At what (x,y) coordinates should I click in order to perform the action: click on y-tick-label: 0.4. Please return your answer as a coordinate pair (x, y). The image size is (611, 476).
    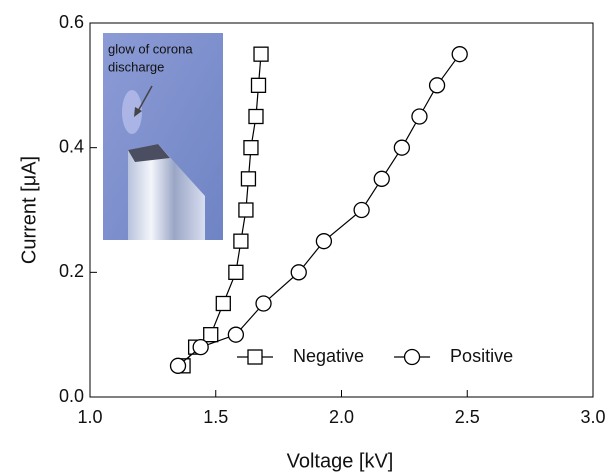
    Looking at the image, I should click on (71, 146).